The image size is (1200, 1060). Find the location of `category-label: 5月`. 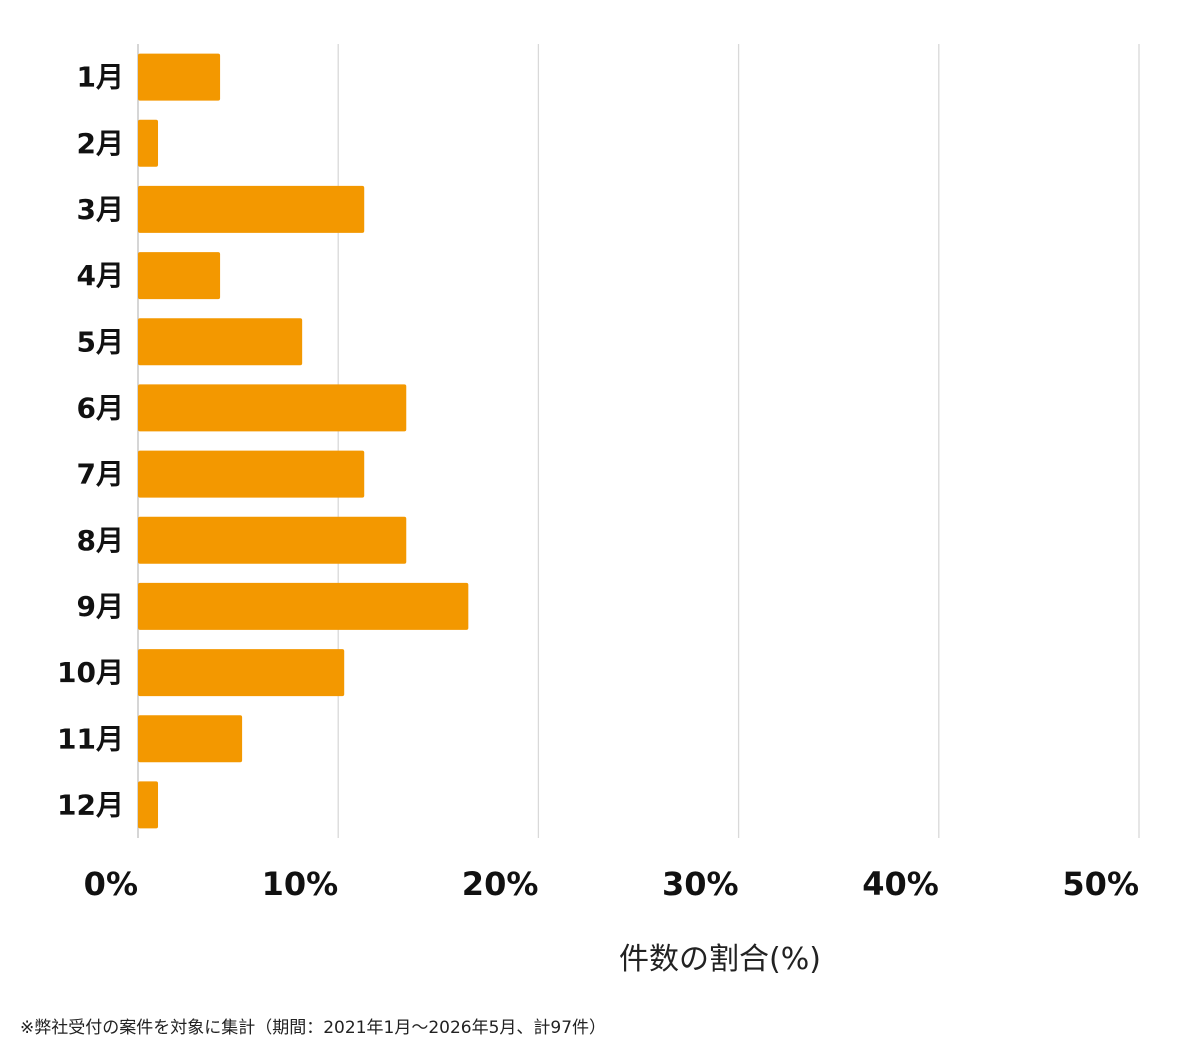

category-label: 5月 is located at coordinates (100, 341).